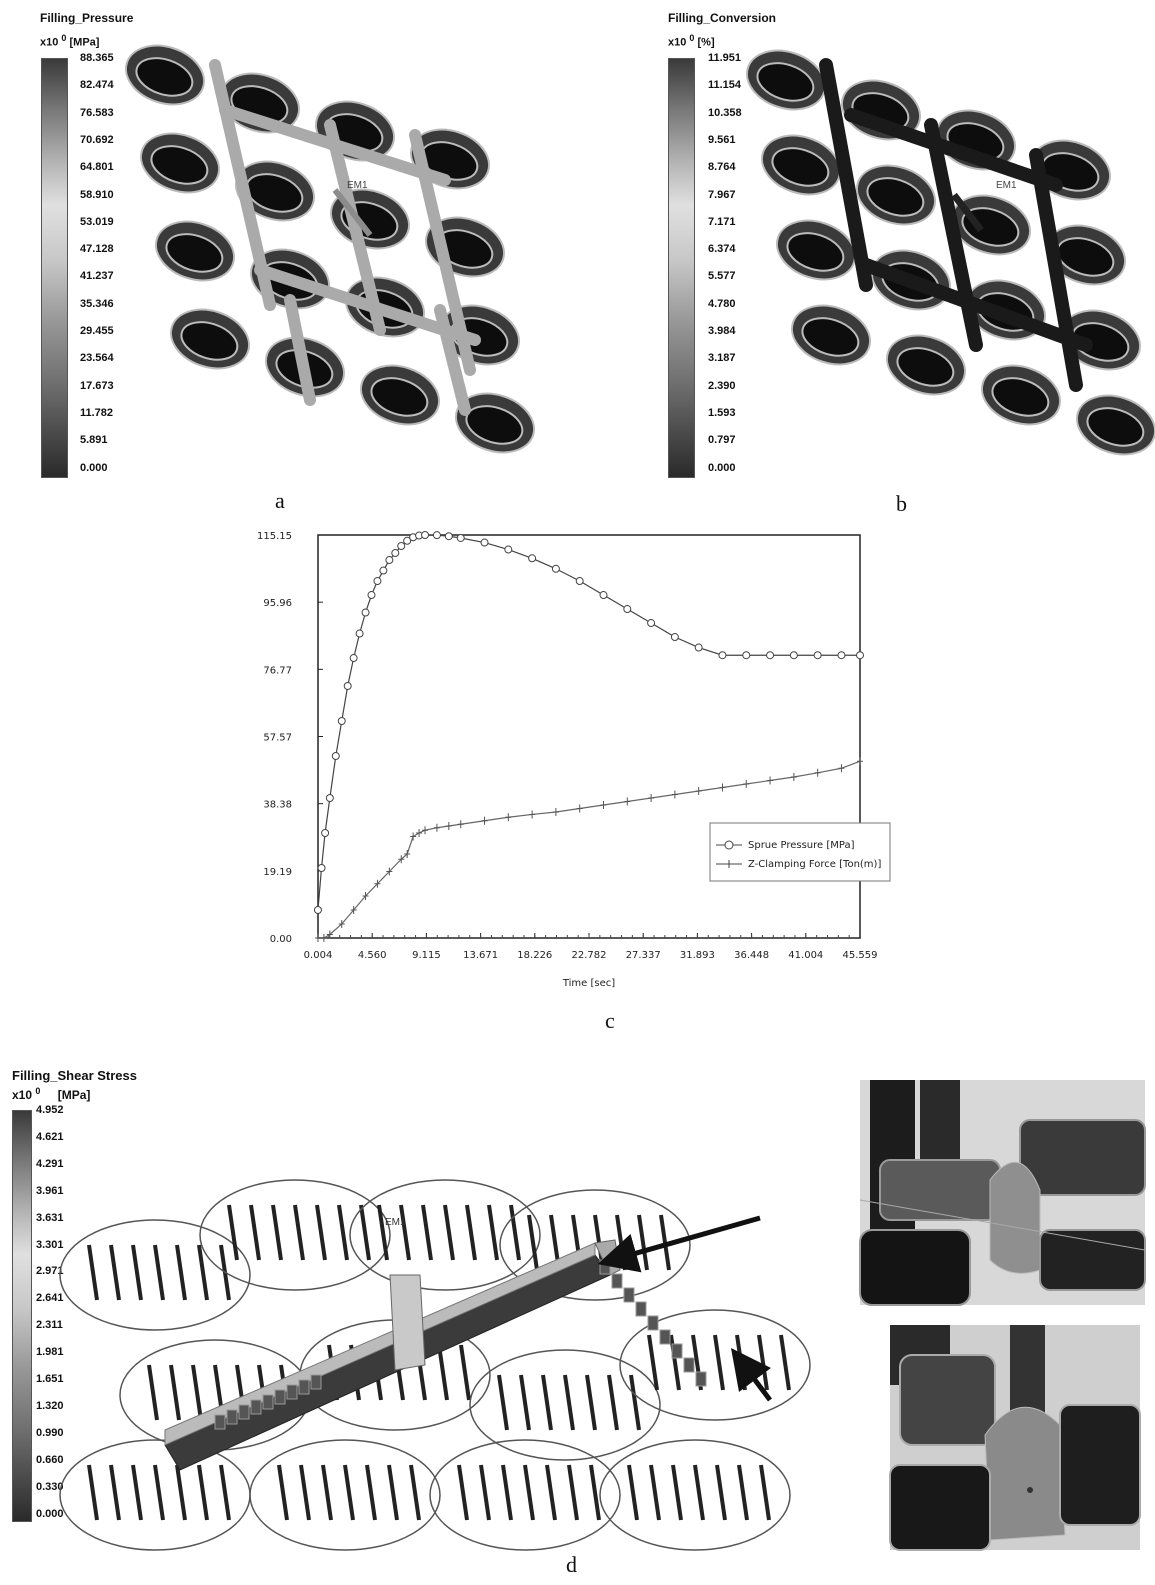 The width and height of the screenshot is (1155, 1585). What do you see at coordinates (722, 249) in the screenshot?
I see `scale-label: 6.374` at bounding box center [722, 249].